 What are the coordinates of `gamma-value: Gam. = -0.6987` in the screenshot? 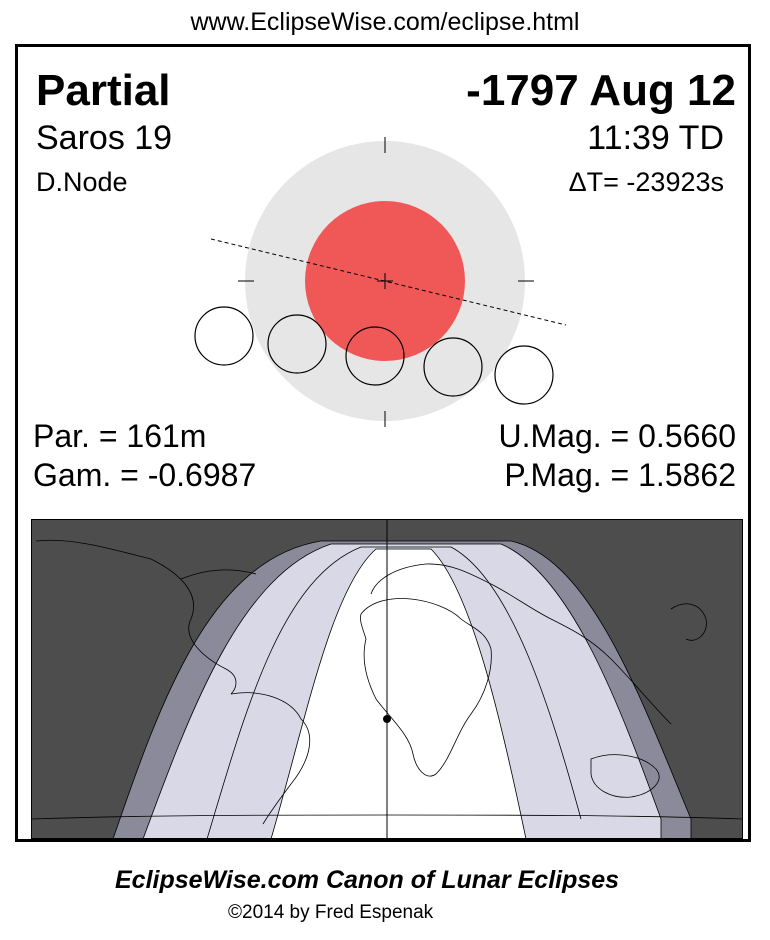 It's located at (145, 475).